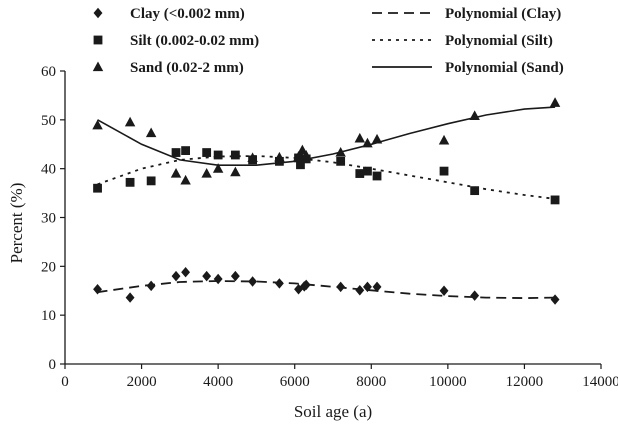 Image resolution: width=618 pixels, height=430 pixels. I want to click on x-tick-label: 0, so click(65, 382).